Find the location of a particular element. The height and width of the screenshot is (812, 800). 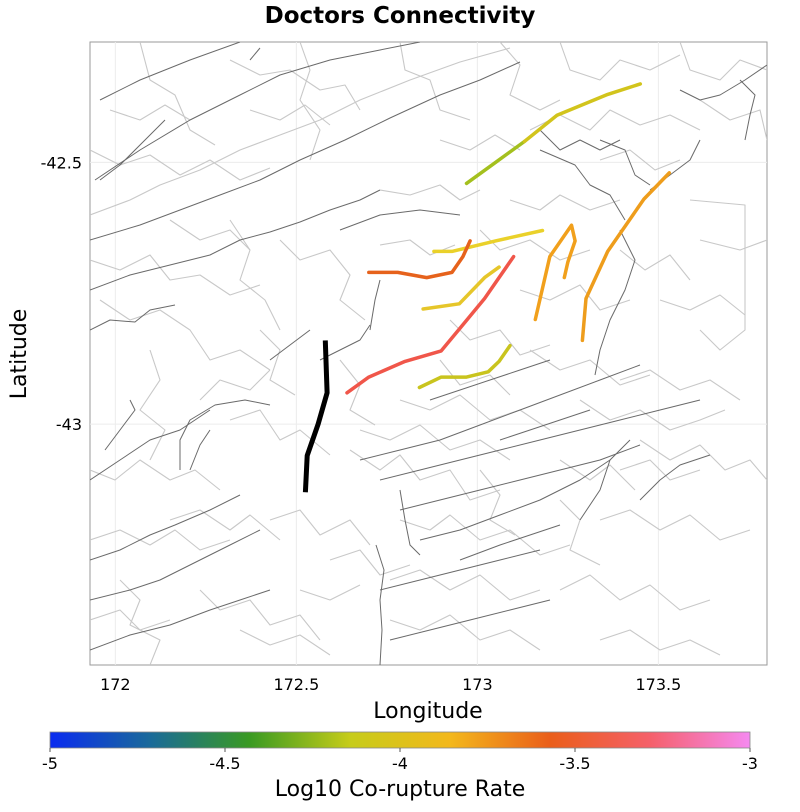

colorbar-ticks: -5 -4.5 -4 -3.5 -3 is located at coordinates (400, 760).